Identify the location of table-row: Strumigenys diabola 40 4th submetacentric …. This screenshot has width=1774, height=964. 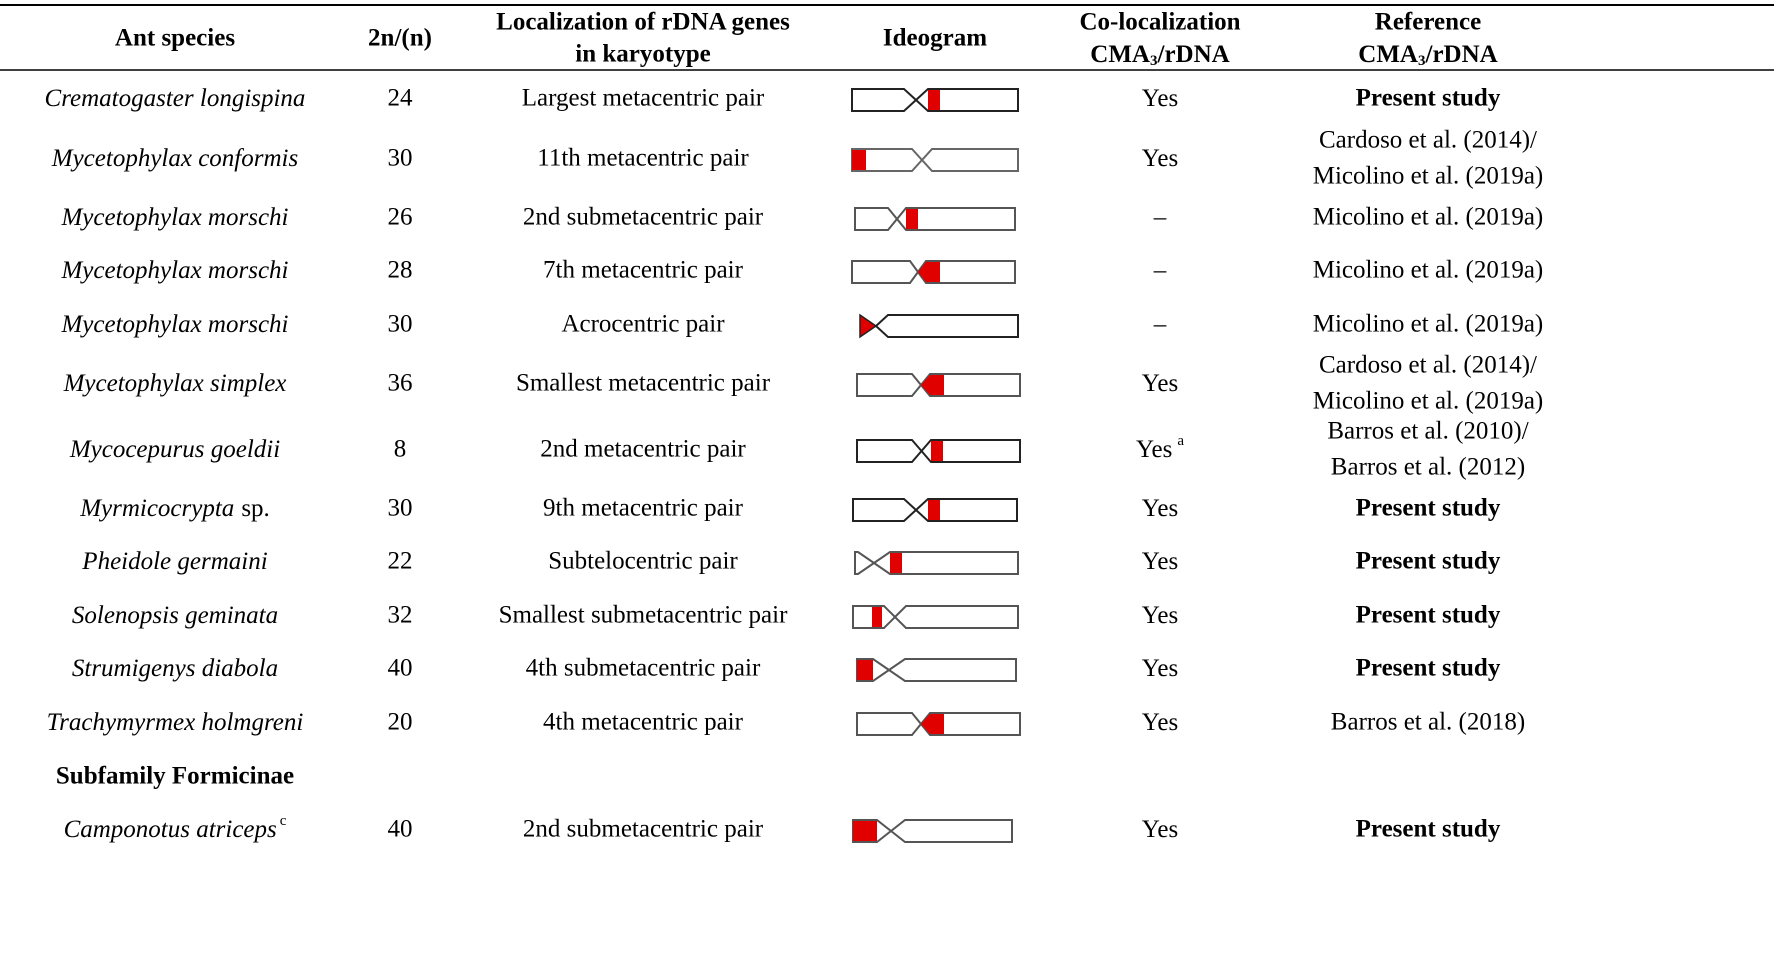
(786, 668).